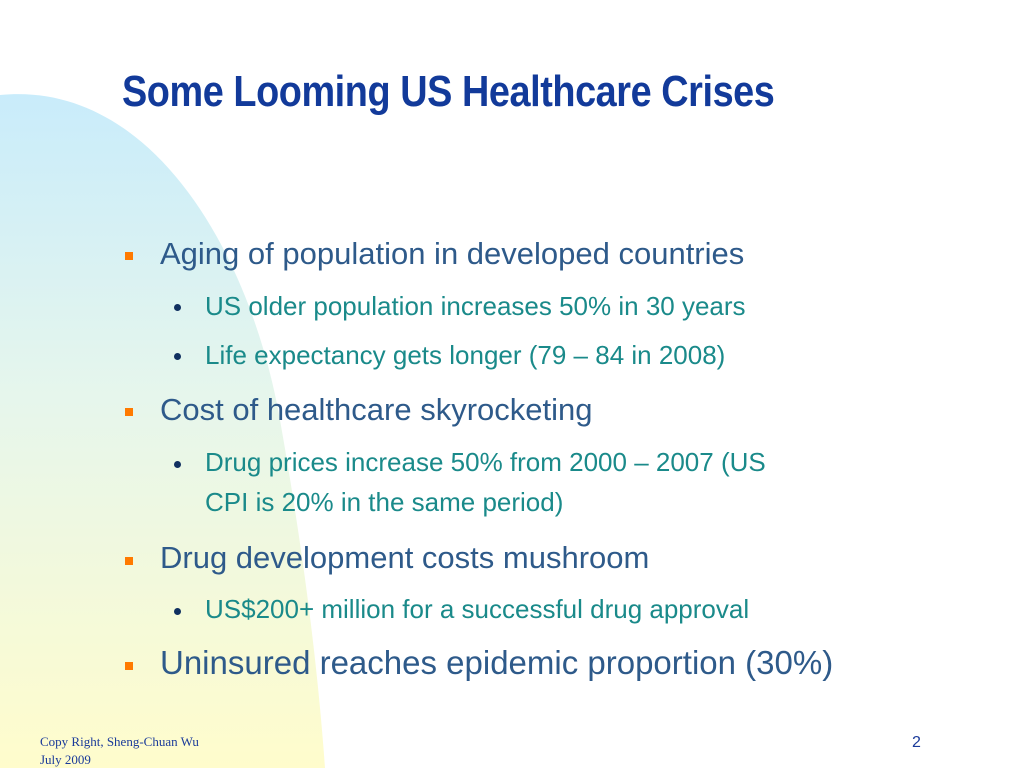  What do you see at coordinates (384, 502) in the screenshot?
I see `sub-bullet-item-continued: CPI is 20% in the same period)` at bounding box center [384, 502].